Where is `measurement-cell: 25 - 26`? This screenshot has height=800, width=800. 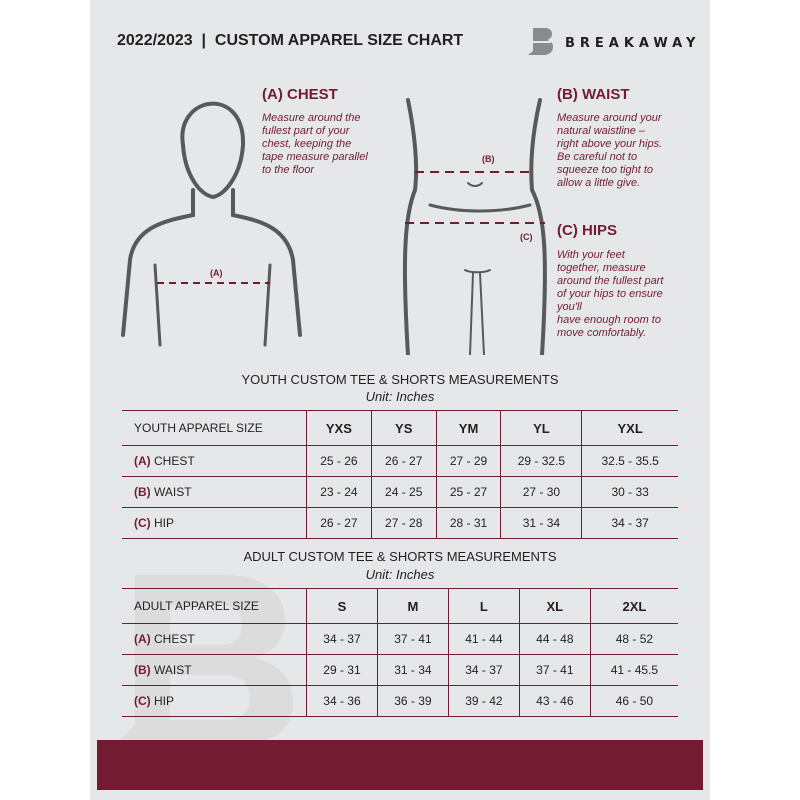
measurement-cell: 25 - 26 is located at coordinates (339, 461).